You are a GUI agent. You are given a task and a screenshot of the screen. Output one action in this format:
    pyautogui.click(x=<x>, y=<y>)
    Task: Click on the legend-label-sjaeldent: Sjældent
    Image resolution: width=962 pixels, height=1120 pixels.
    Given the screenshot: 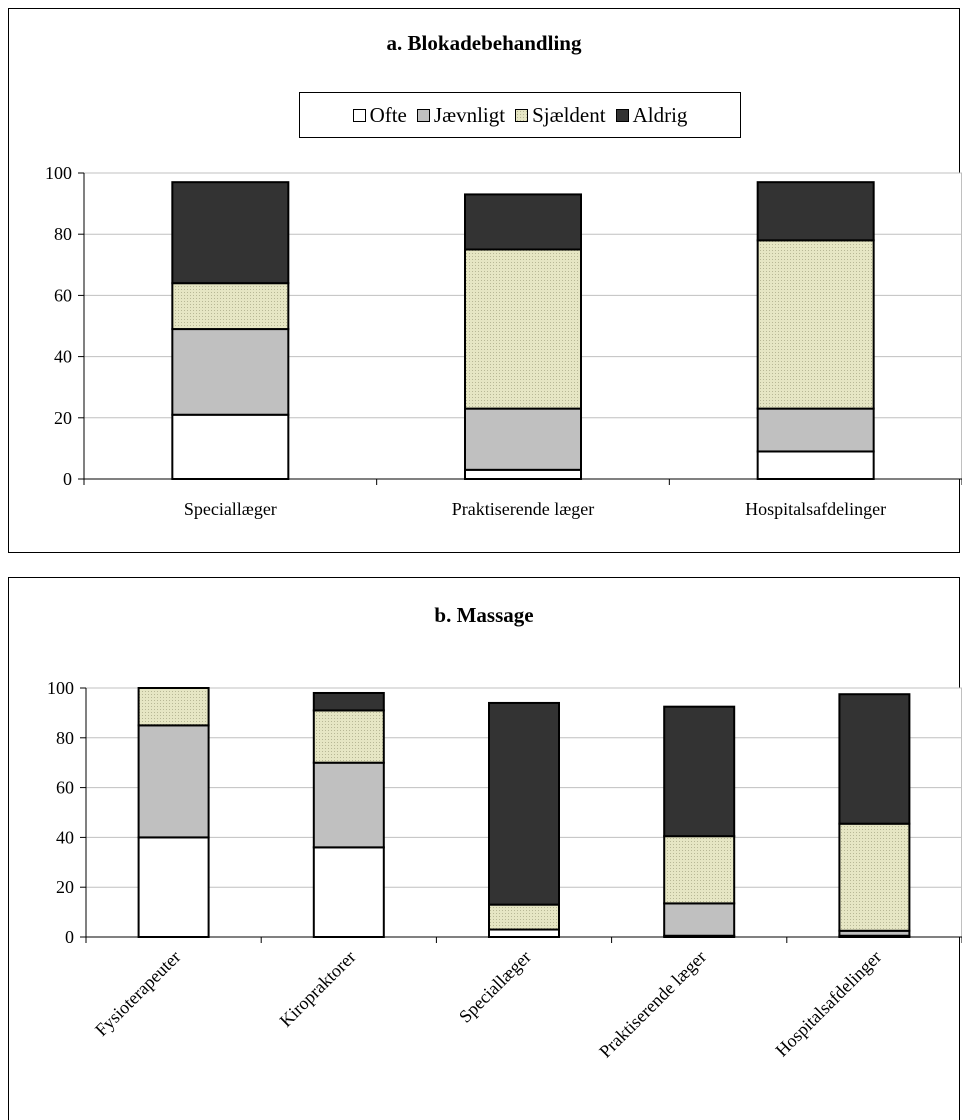 What is the action you would take?
    pyautogui.click(x=569, y=114)
    